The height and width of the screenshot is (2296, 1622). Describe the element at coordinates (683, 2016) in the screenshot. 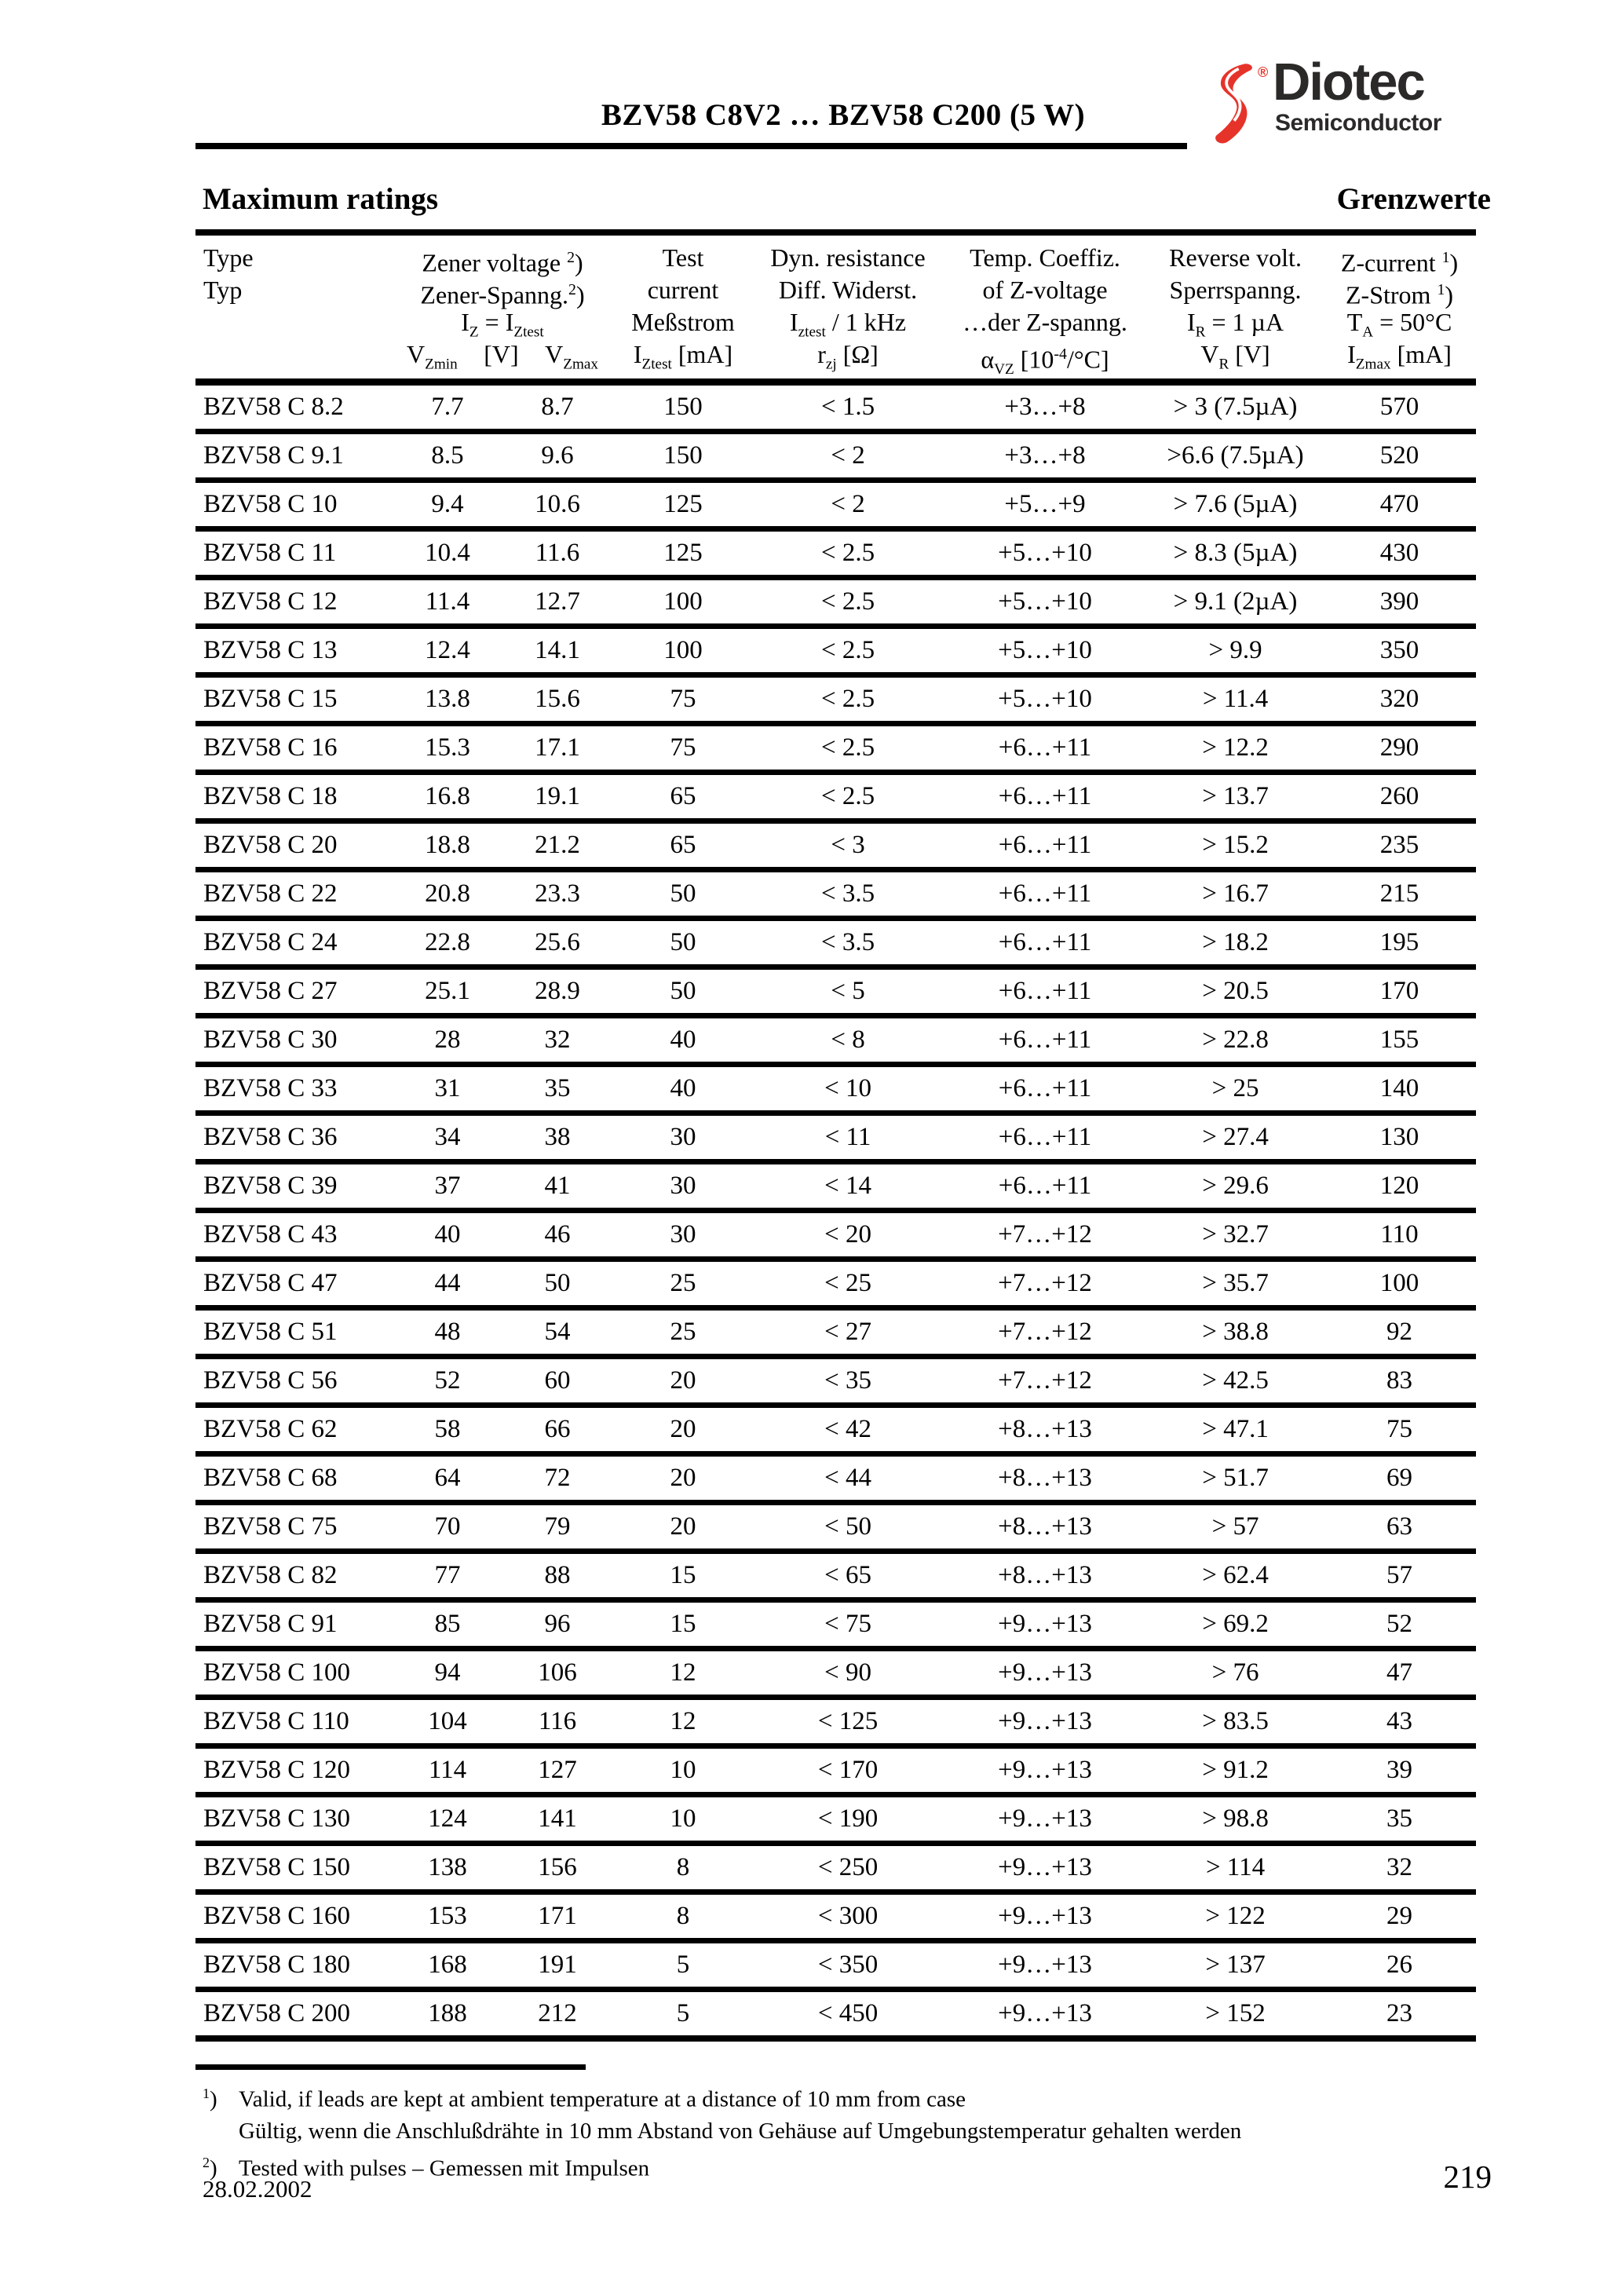

I see `cell-iztest: 5` at that location.